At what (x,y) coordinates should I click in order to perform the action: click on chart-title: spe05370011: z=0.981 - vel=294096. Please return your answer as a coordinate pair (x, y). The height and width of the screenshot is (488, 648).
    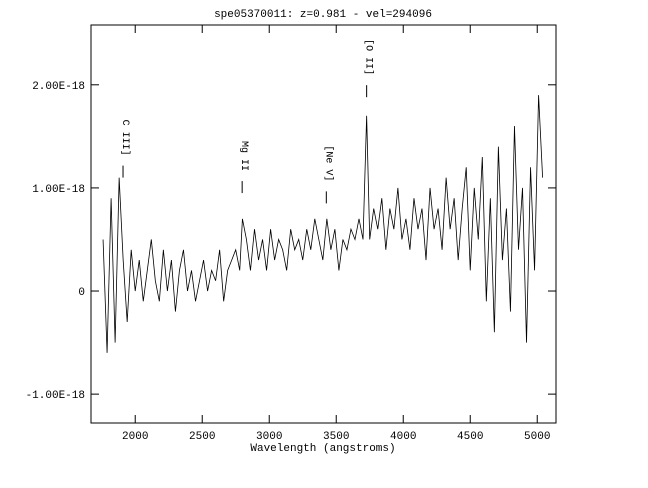
    Looking at the image, I should click on (323, 15).